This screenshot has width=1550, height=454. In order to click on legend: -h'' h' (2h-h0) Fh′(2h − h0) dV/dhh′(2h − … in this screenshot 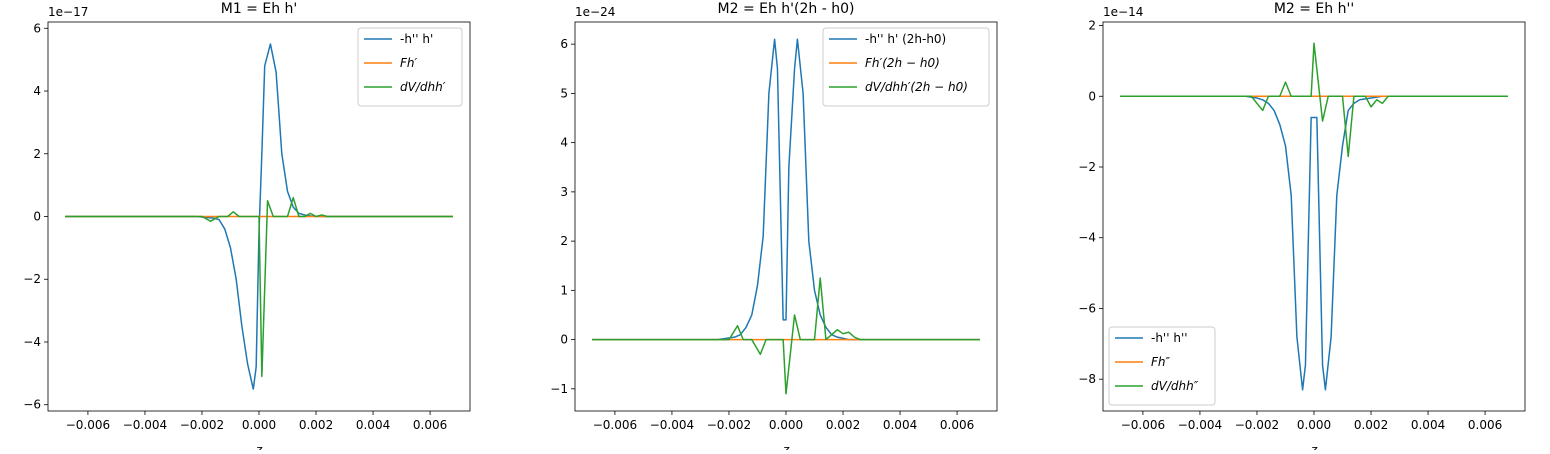, I will do `click(906, 67)`.